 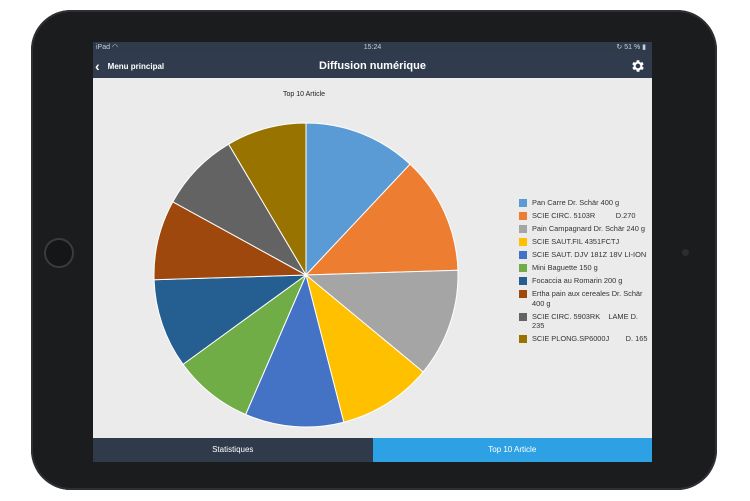 I want to click on status-bar: iPad ◠ 15:24 ↻ 51 % ▮, so click(x=372, y=48).